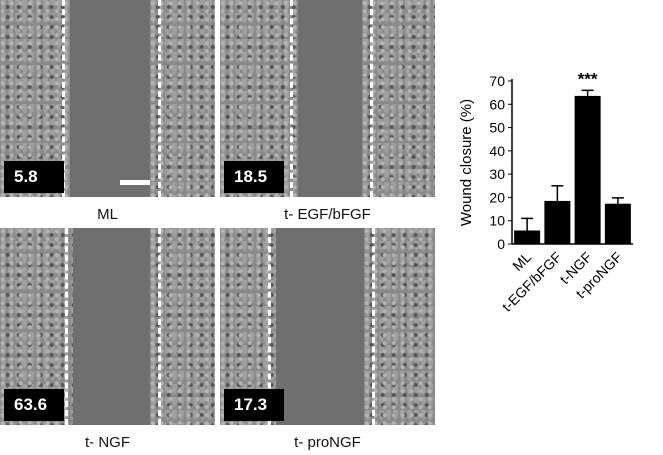  What do you see at coordinates (107, 442) in the screenshot?
I see `panel-label: t- NGF` at bounding box center [107, 442].